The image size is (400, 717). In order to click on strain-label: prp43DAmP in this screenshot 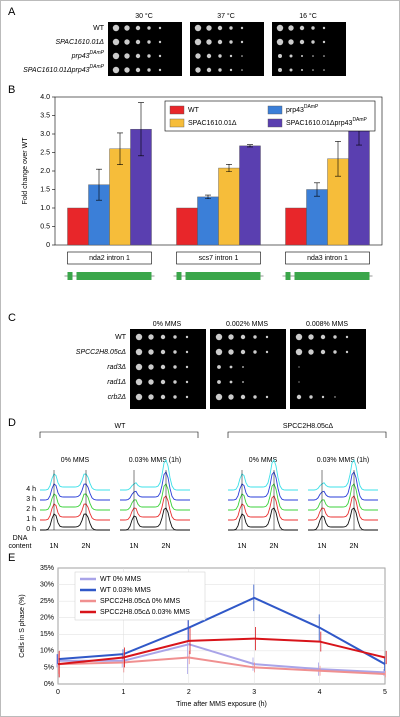, I will do `click(88, 55)`.